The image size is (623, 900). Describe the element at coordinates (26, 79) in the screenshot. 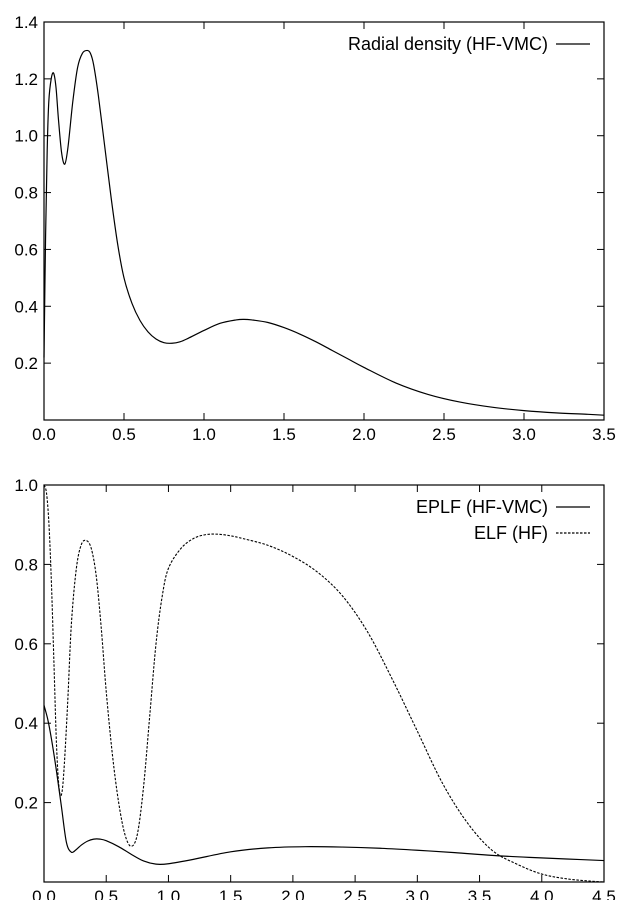

I see `y-tick-label: 1.2` at that location.